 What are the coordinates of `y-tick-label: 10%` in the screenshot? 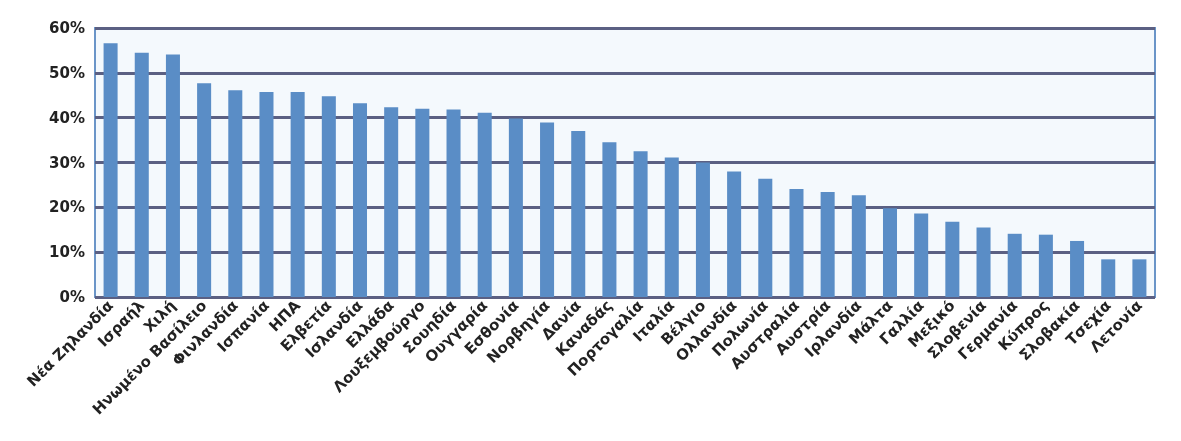 It's located at (67, 252).